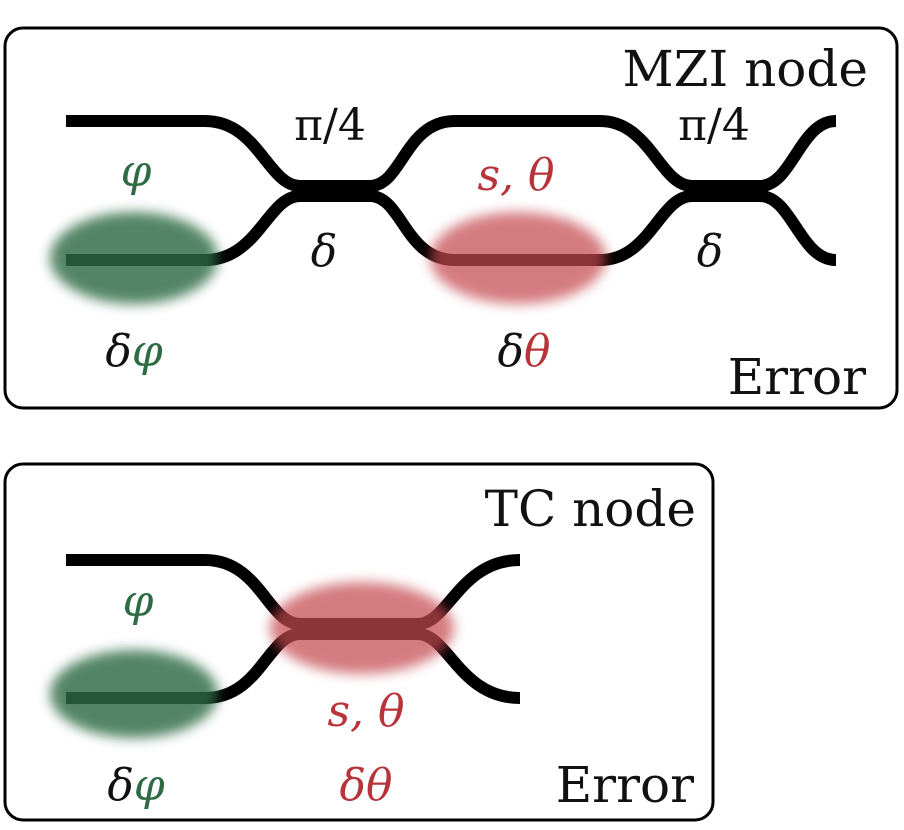 Image resolution: width=904 pixels, height=830 pixels. I want to click on mzi-top-waveguide, so click(451, 153).